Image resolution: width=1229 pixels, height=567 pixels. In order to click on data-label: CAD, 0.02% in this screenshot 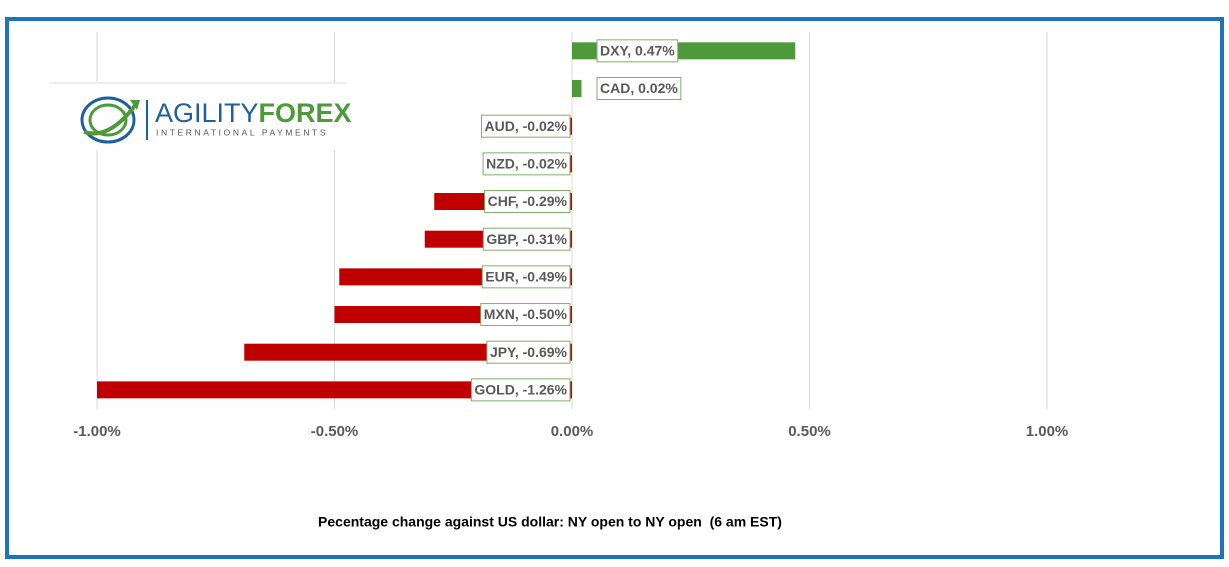, I will do `click(639, 88)`.